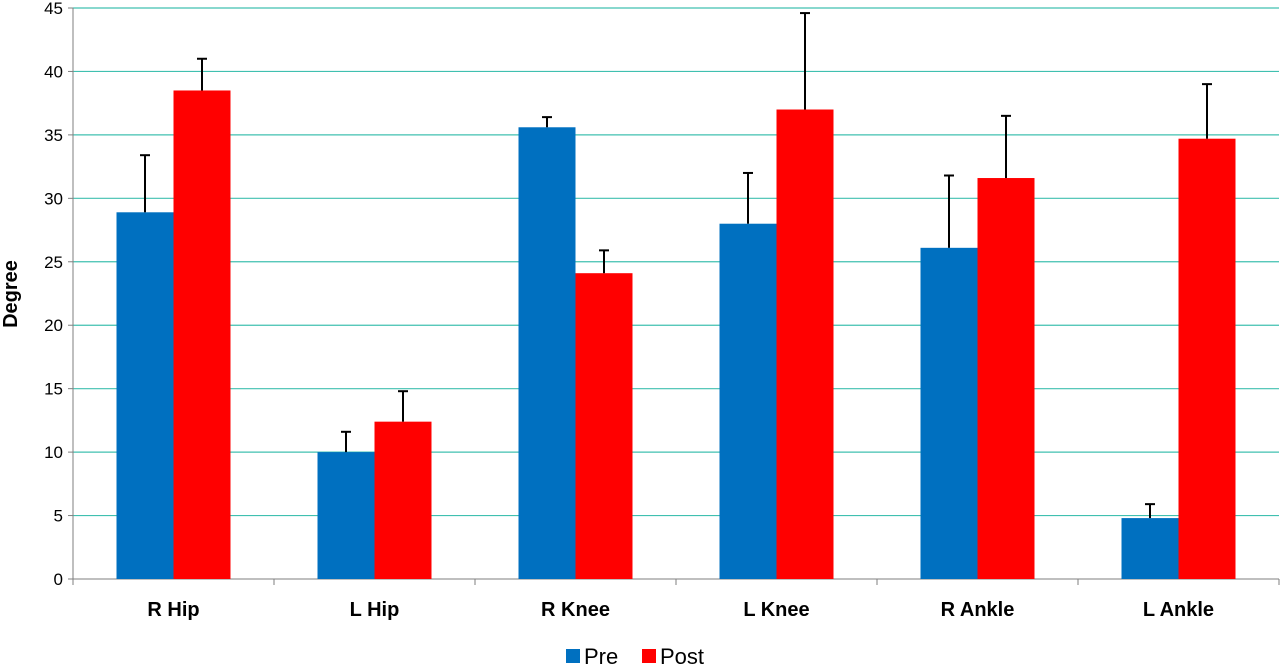 This screenshot has width=1280, height=671. What do you see at coordinates (776, 610) in the screenshot?
I see `x-tick-label: L Knee` at bounding box center [776, 610].